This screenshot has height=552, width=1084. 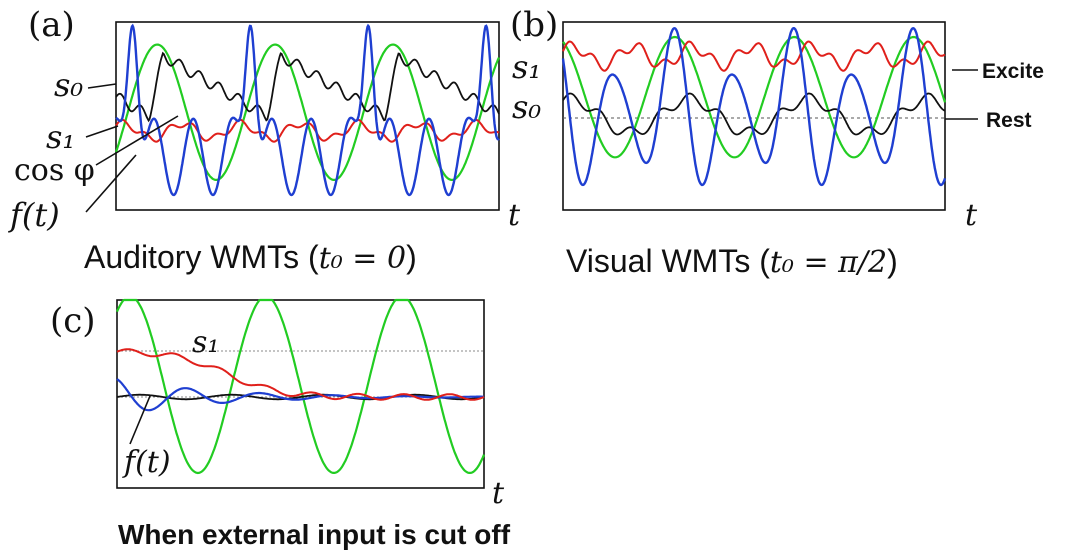 I want to click on panel-b-series-f-t, so click(x=754, y=106).